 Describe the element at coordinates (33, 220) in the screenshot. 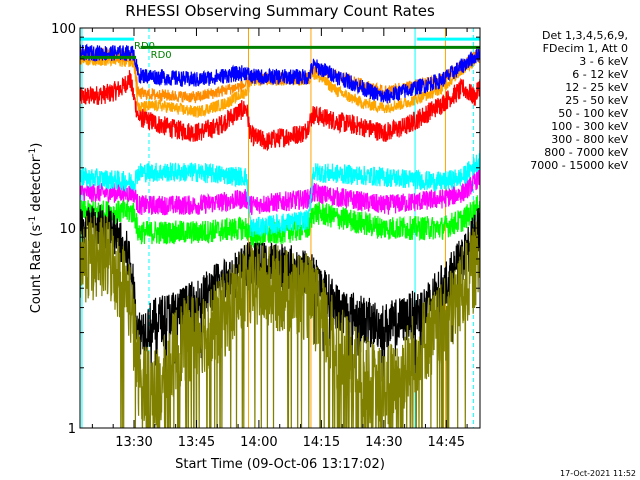

I see `y-axis-label-sup1: -1` at that location.